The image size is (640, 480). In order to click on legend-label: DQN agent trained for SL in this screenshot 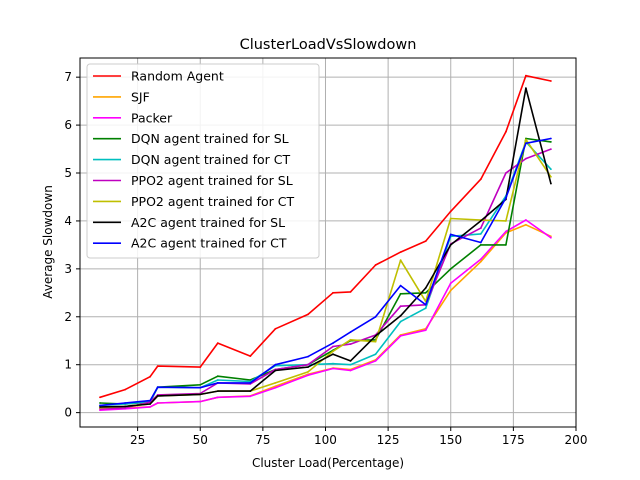, I will do `click(210, 138)`.